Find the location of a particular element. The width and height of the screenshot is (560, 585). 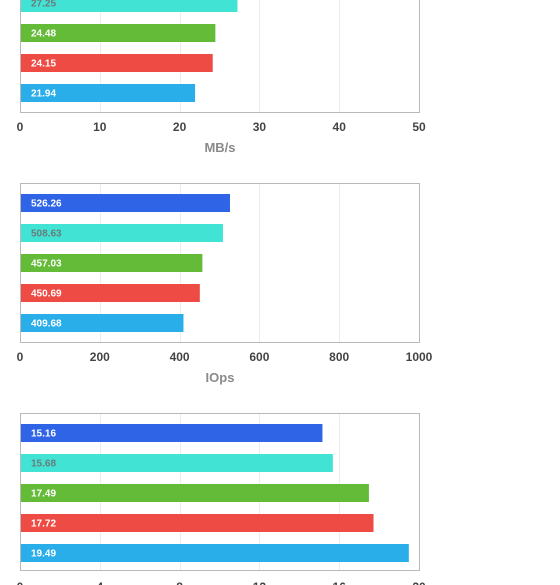

x-tick-label: 50 is located at coordinates (419, 127).